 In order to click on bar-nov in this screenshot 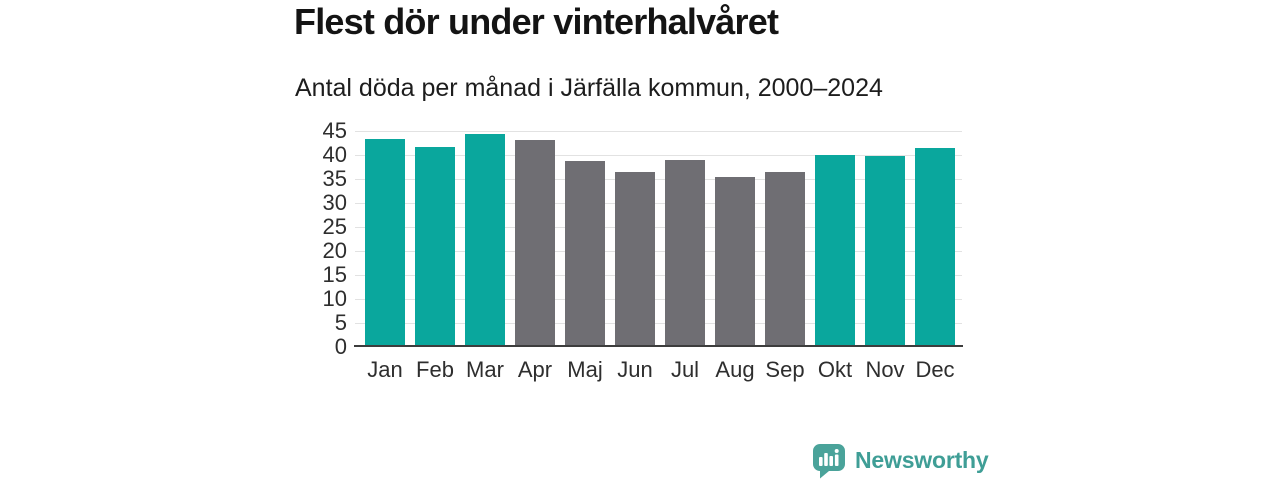, I will do `click(885, 251)`.